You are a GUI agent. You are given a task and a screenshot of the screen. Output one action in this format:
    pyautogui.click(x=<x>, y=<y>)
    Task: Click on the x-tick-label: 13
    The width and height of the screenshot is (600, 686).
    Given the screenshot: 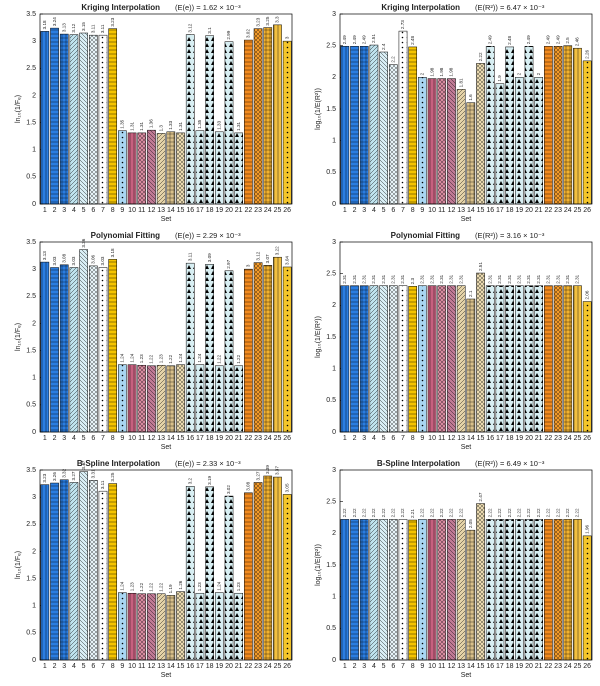 What is the action you would take?
    pyautogui.click(x=161, y=438)
    